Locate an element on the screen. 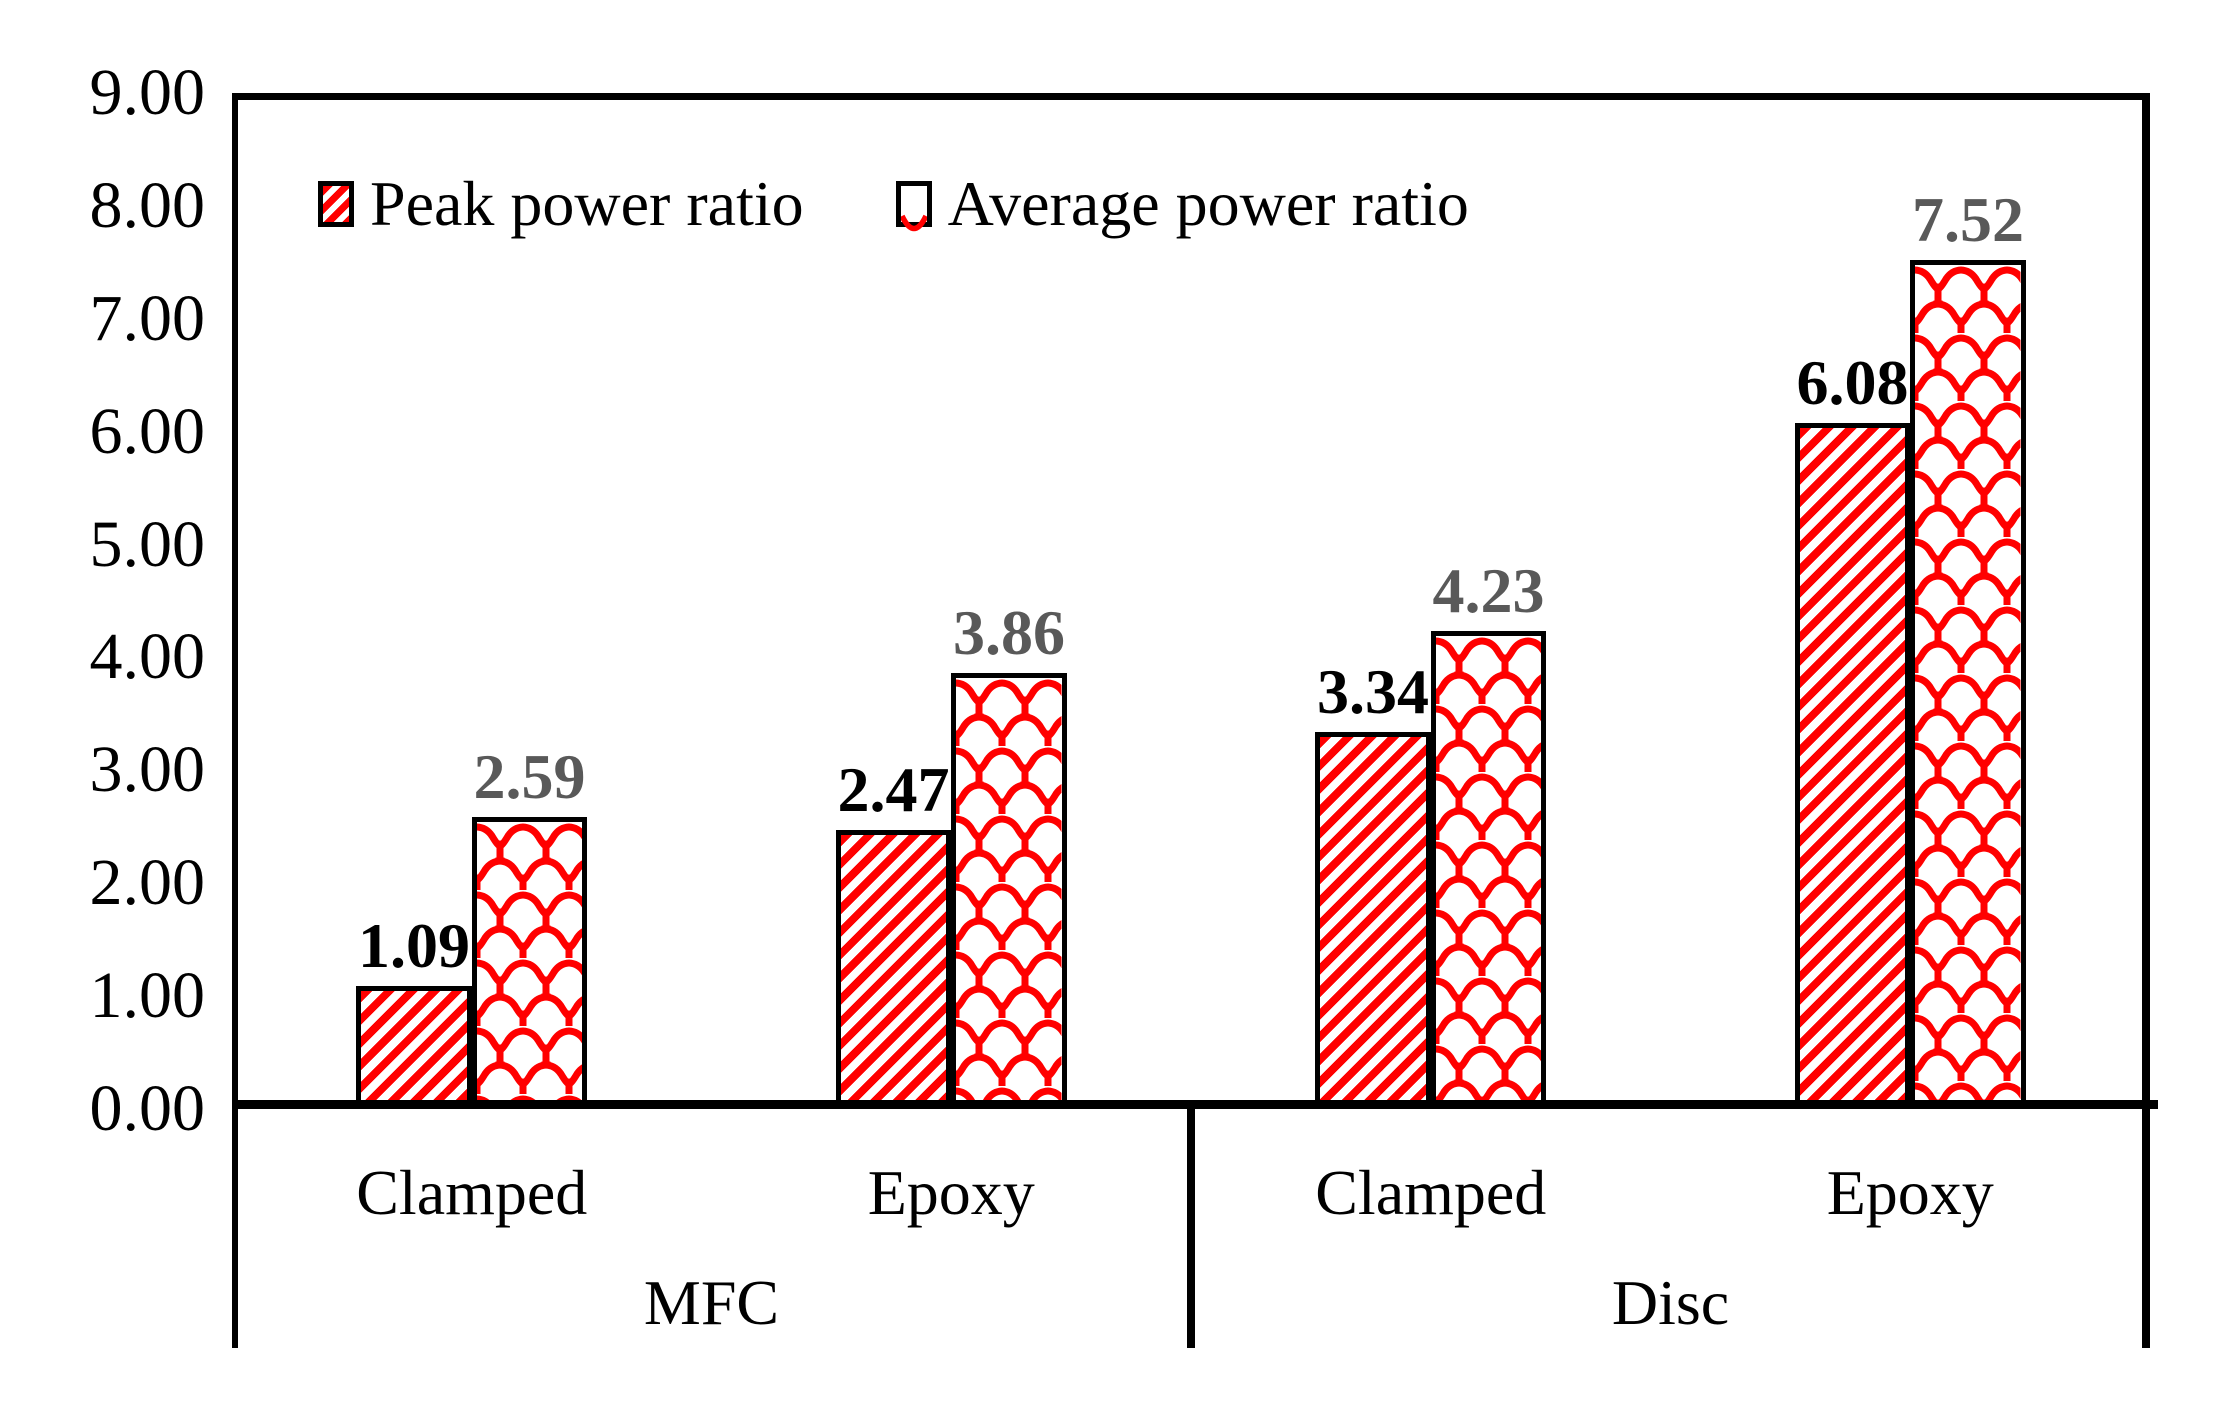 This screenshot has height=1424, width=2221. group-label-mfc: MFC is located at coordinates (711, 1302).